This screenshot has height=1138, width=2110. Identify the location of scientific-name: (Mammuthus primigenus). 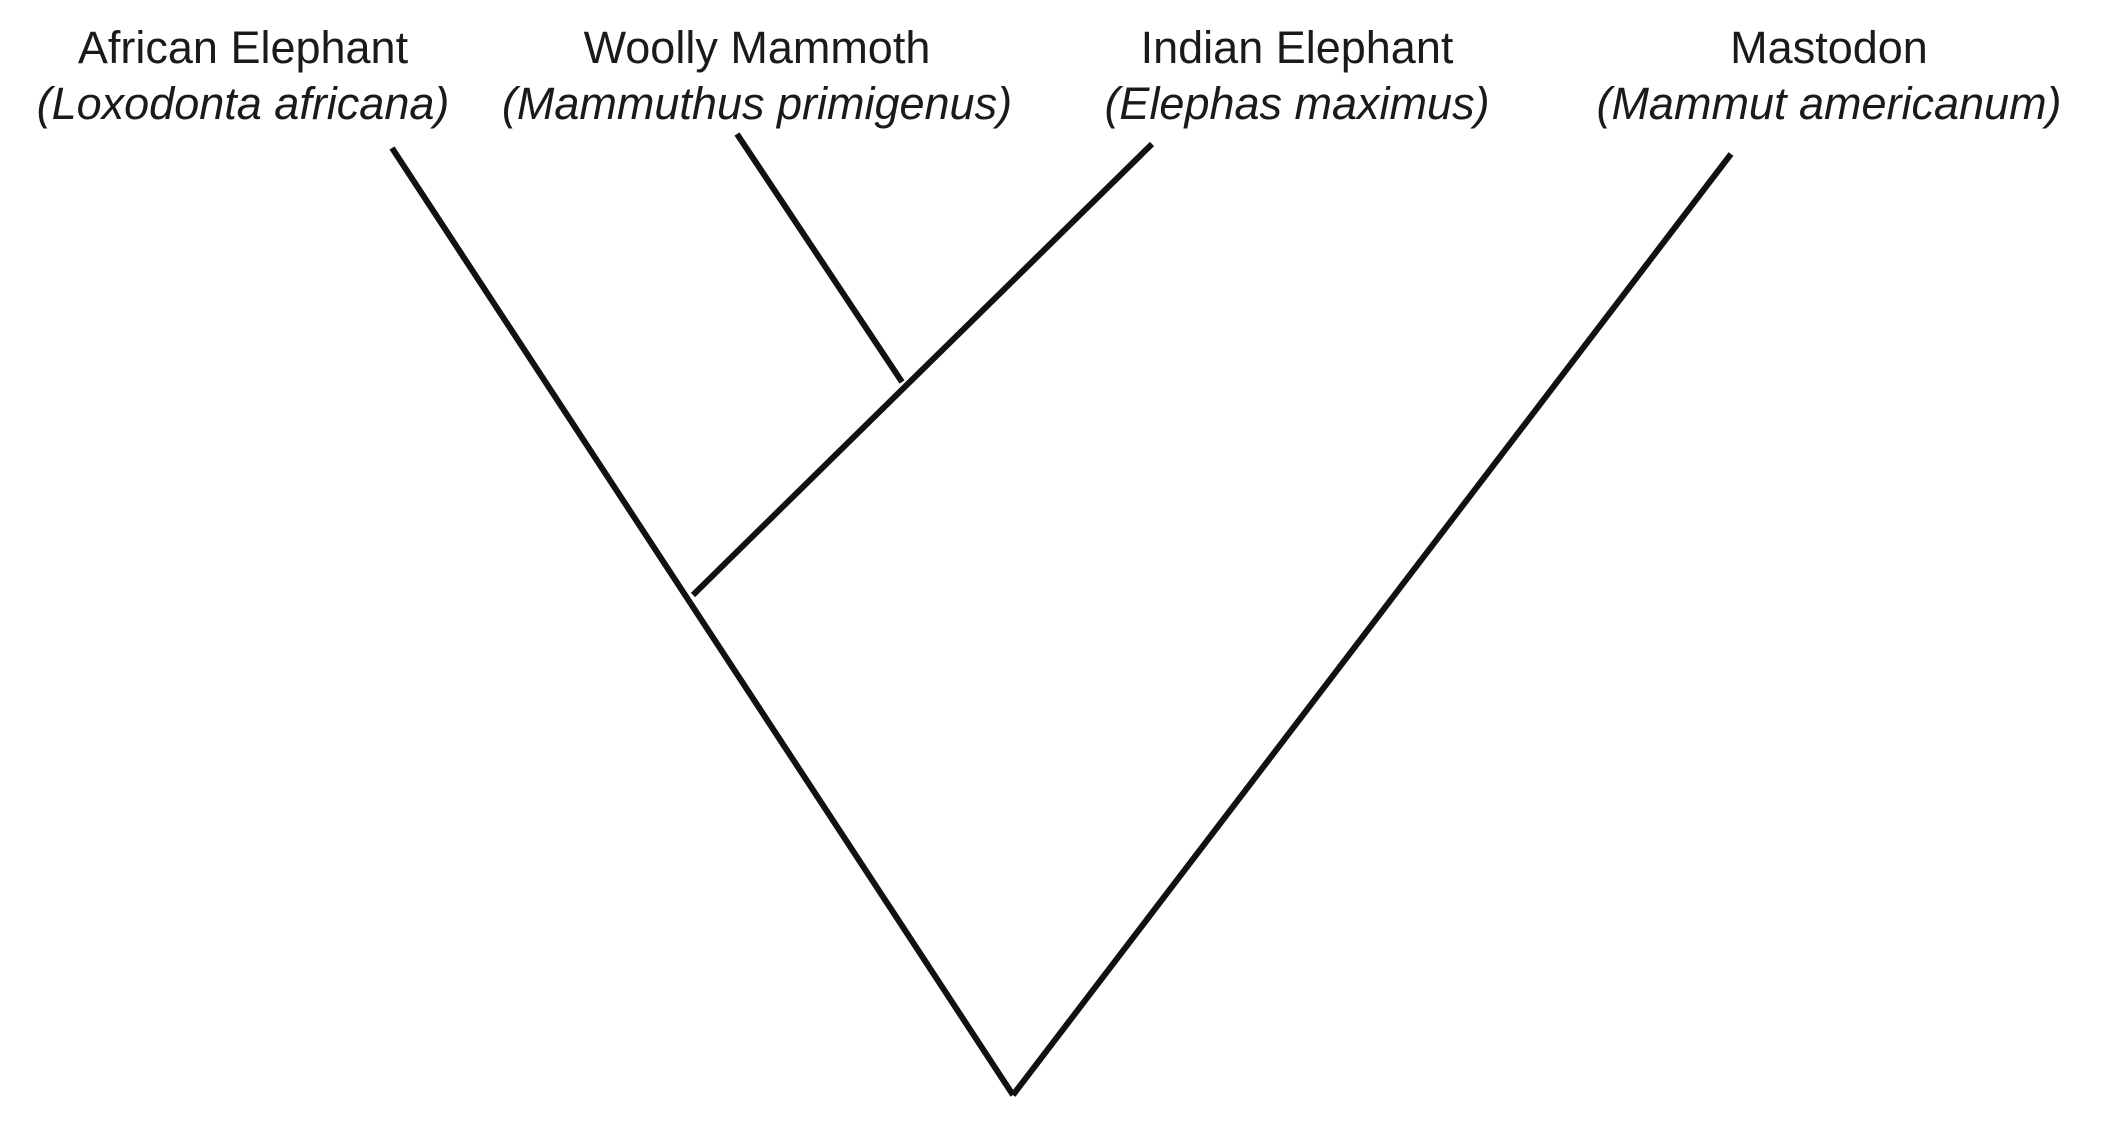
(757, 103).